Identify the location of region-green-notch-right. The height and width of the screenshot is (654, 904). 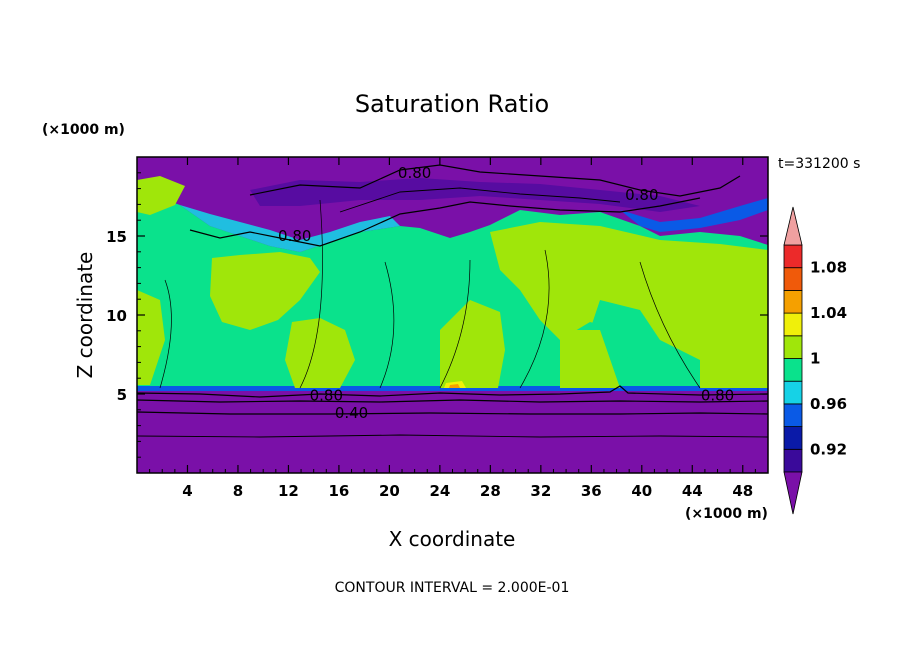
(625, 330).